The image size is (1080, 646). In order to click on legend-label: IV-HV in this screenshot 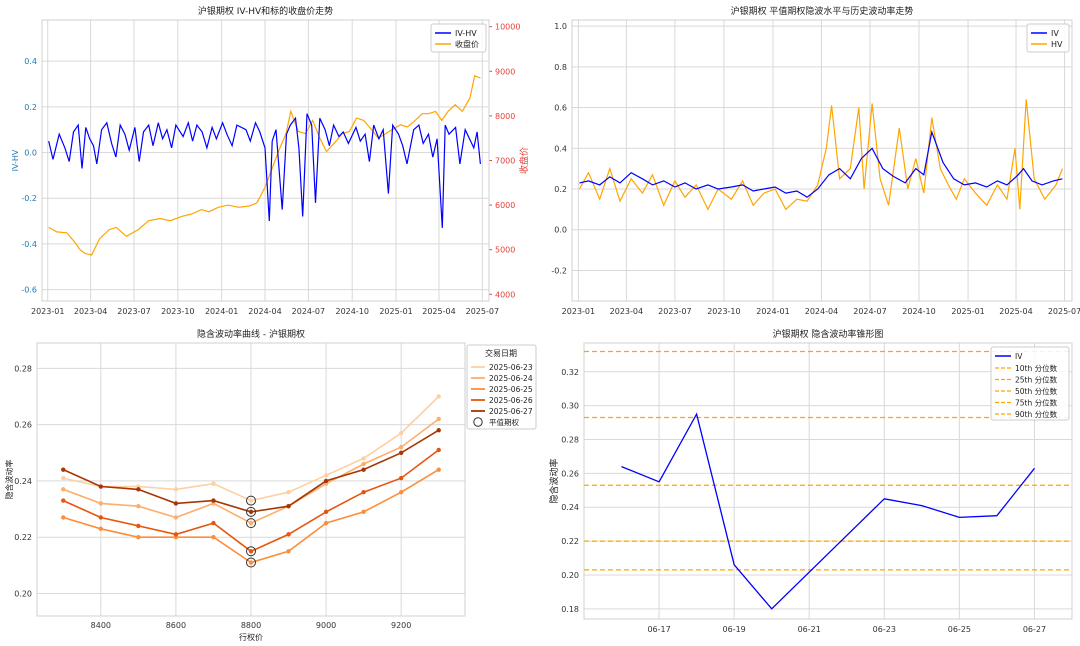, I will do `click(466, 33)`.